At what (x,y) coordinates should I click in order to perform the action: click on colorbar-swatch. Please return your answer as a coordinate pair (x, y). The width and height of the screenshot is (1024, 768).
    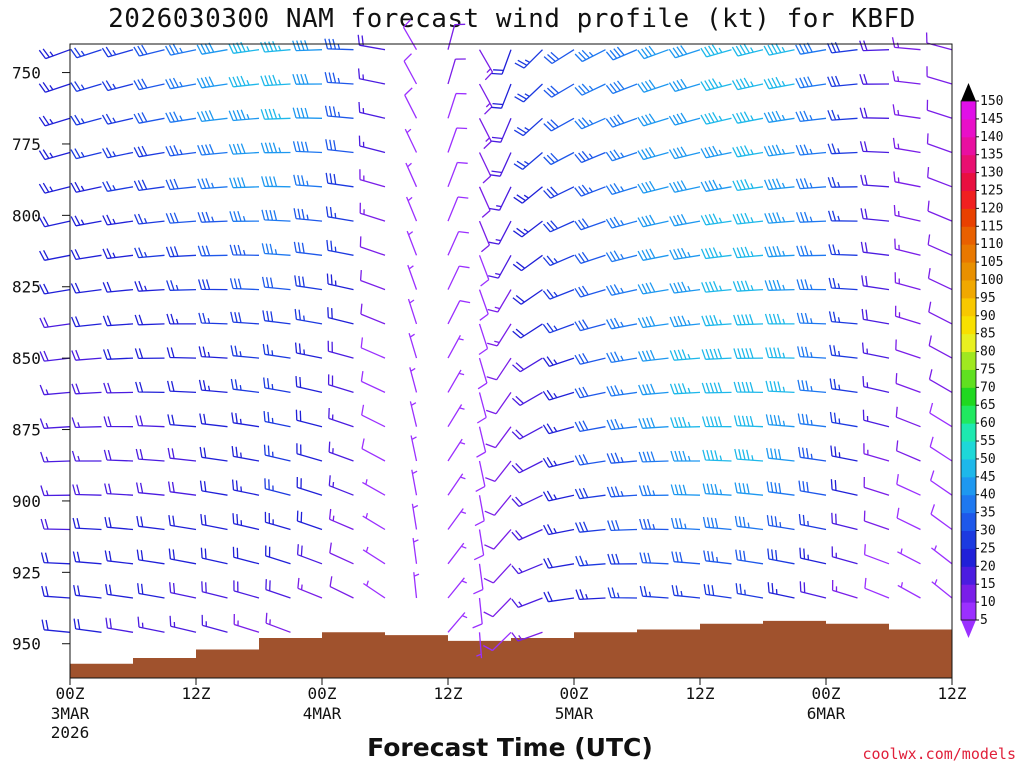
    Looking at the image, I should click on (968, 557).